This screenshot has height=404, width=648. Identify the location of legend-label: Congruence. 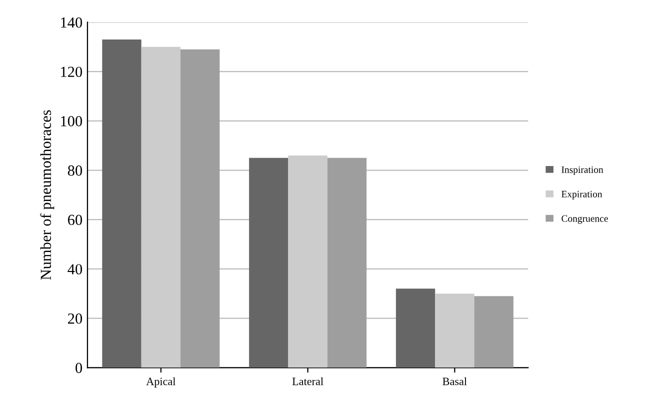
(585, 219).